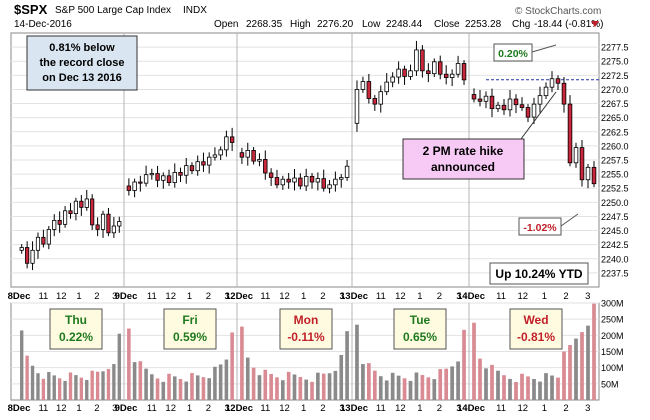  Describe the element at coordinates (615, 118) in the screenshot. I see `price-tick-label: 2265.0` at that location.